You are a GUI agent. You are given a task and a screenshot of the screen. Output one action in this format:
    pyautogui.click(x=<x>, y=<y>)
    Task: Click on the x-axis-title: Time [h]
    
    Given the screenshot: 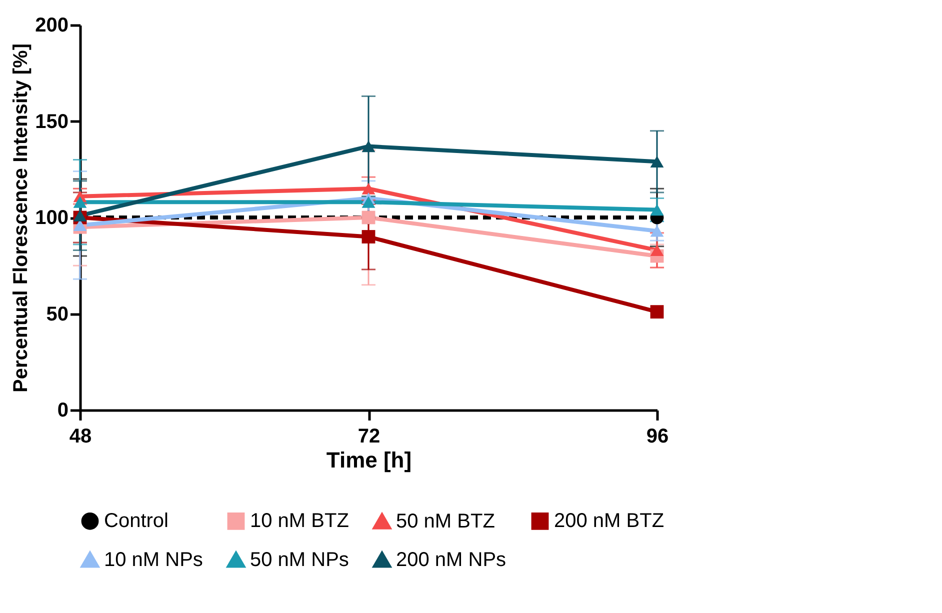 What is the action you would take?
    pyautogui.click(x=369, y=460)
    